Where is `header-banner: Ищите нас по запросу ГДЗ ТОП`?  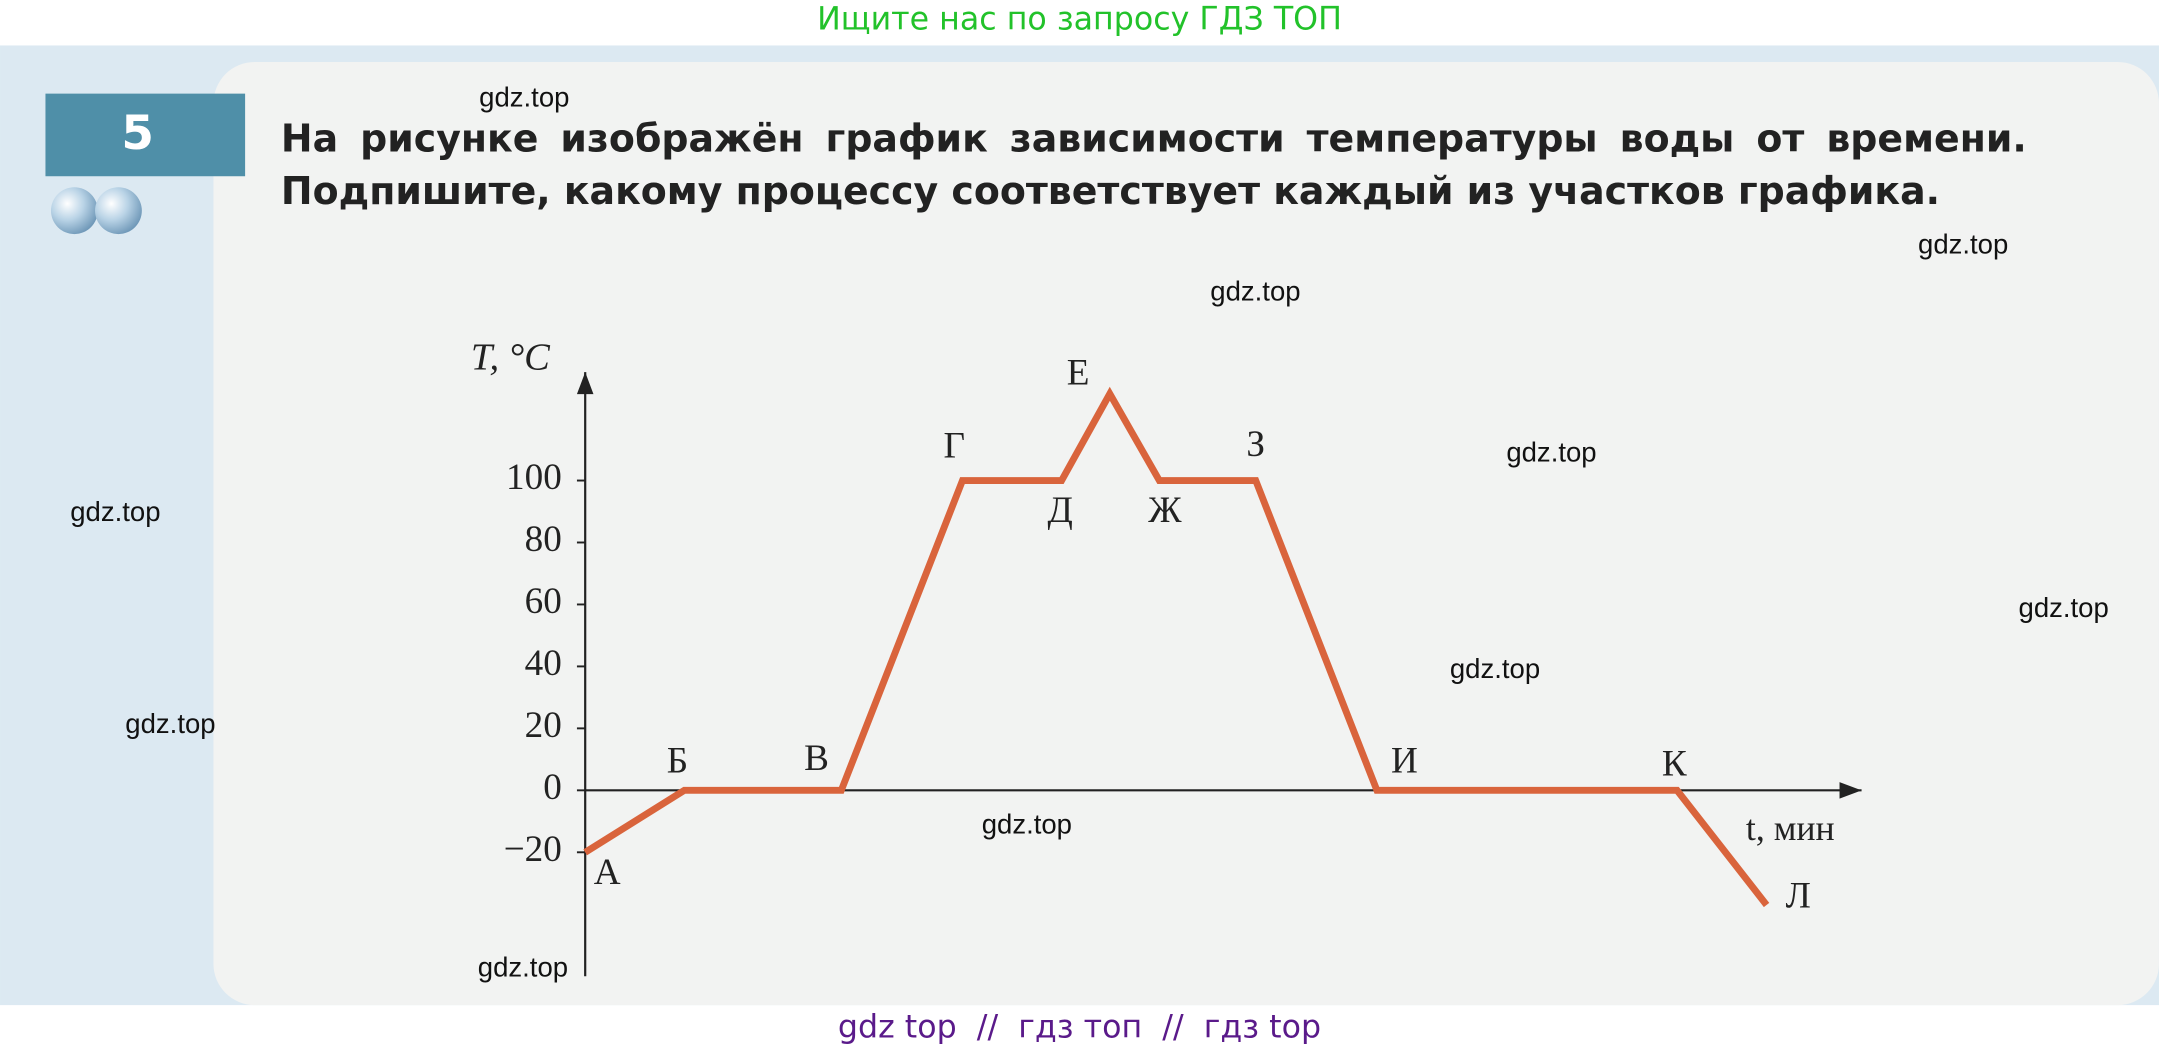
header-banner: Ищите нас по запросу ГДЗ ТОП is located at coordinates (1079, 20).